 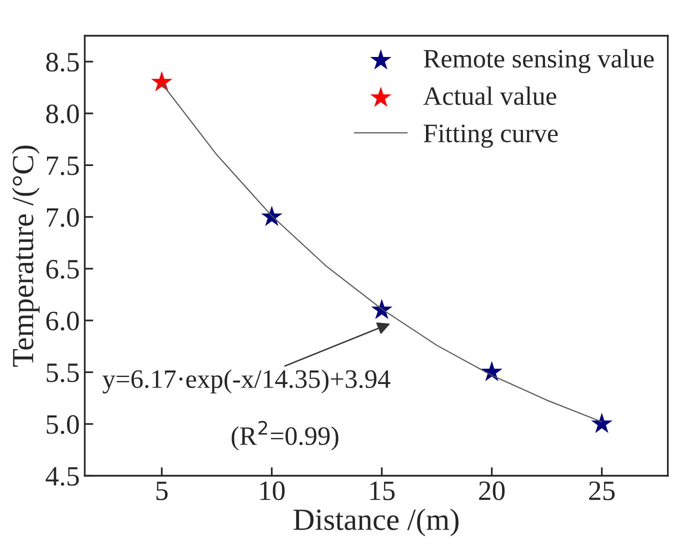 What do you see at coordinates (492, 490) in the screenshot?
I see `x-tick-label: 20` at bounding box center [492, 490].